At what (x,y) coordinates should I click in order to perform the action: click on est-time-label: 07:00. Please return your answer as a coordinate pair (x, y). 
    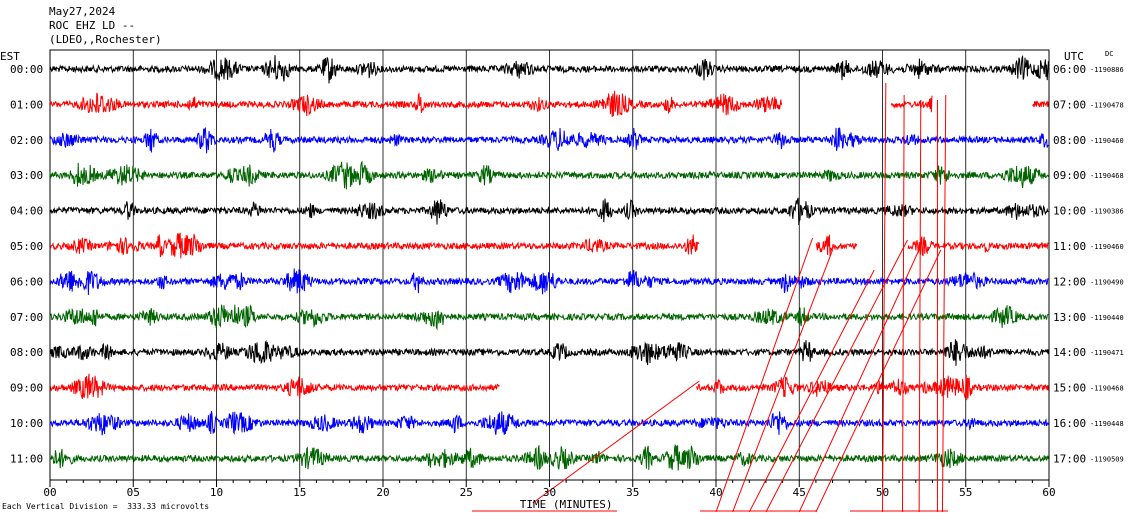
    Looking at the image, I should click on (26, 317).